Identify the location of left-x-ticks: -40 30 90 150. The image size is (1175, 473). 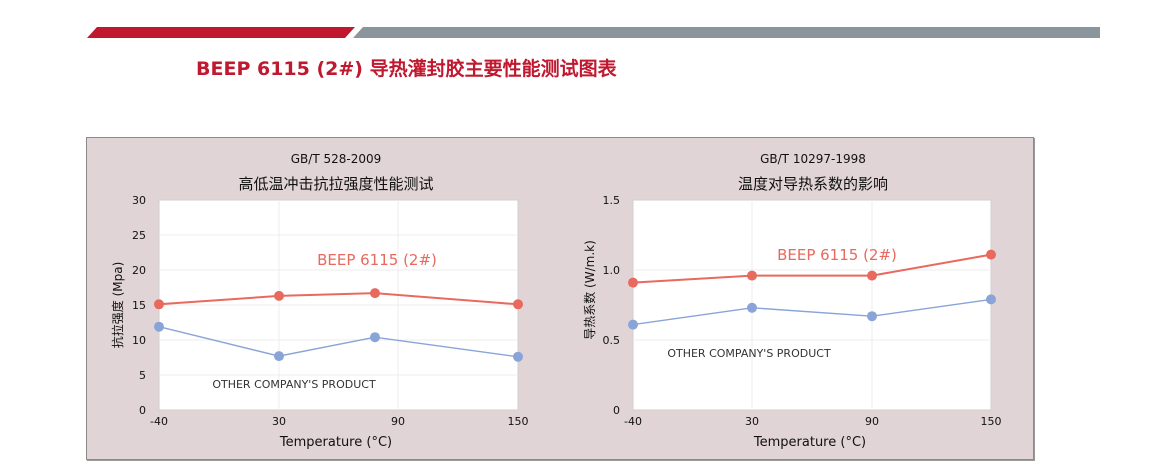
(339, 421).